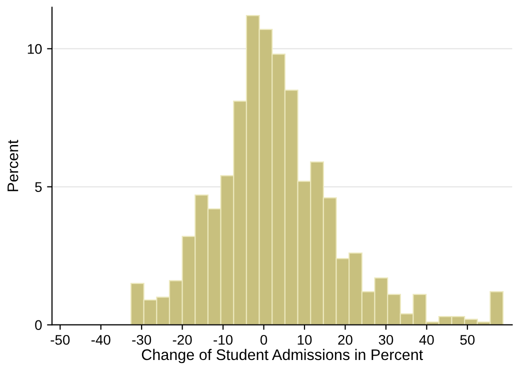  I want to click on x-tick-label: 0, so click(264, 339).